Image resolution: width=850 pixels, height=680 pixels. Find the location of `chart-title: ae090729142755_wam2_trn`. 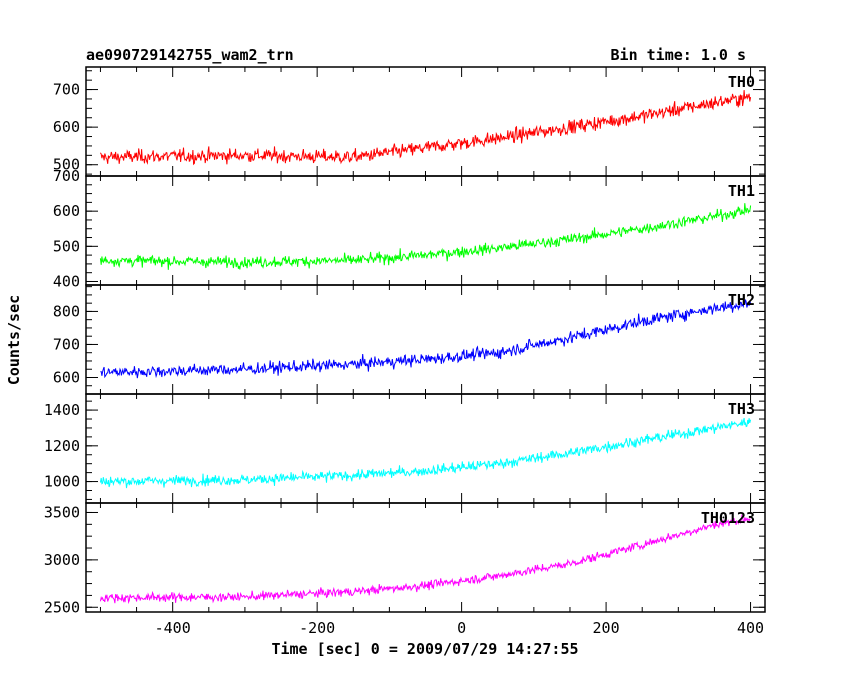

chart-title: ae090729142755_wam2_trn is located at coordinates (190, 55).